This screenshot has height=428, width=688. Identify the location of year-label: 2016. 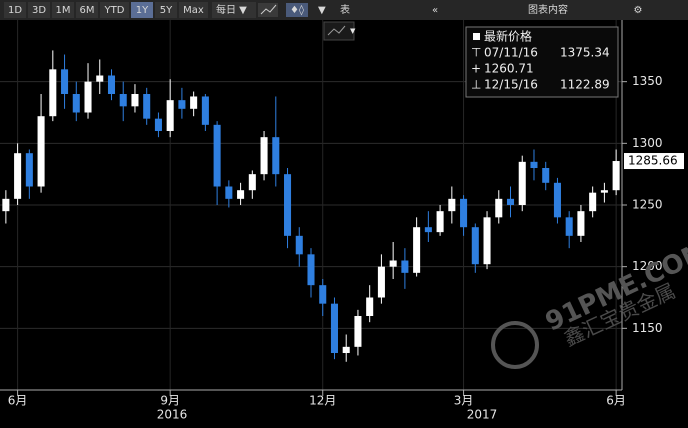
(172, 415).